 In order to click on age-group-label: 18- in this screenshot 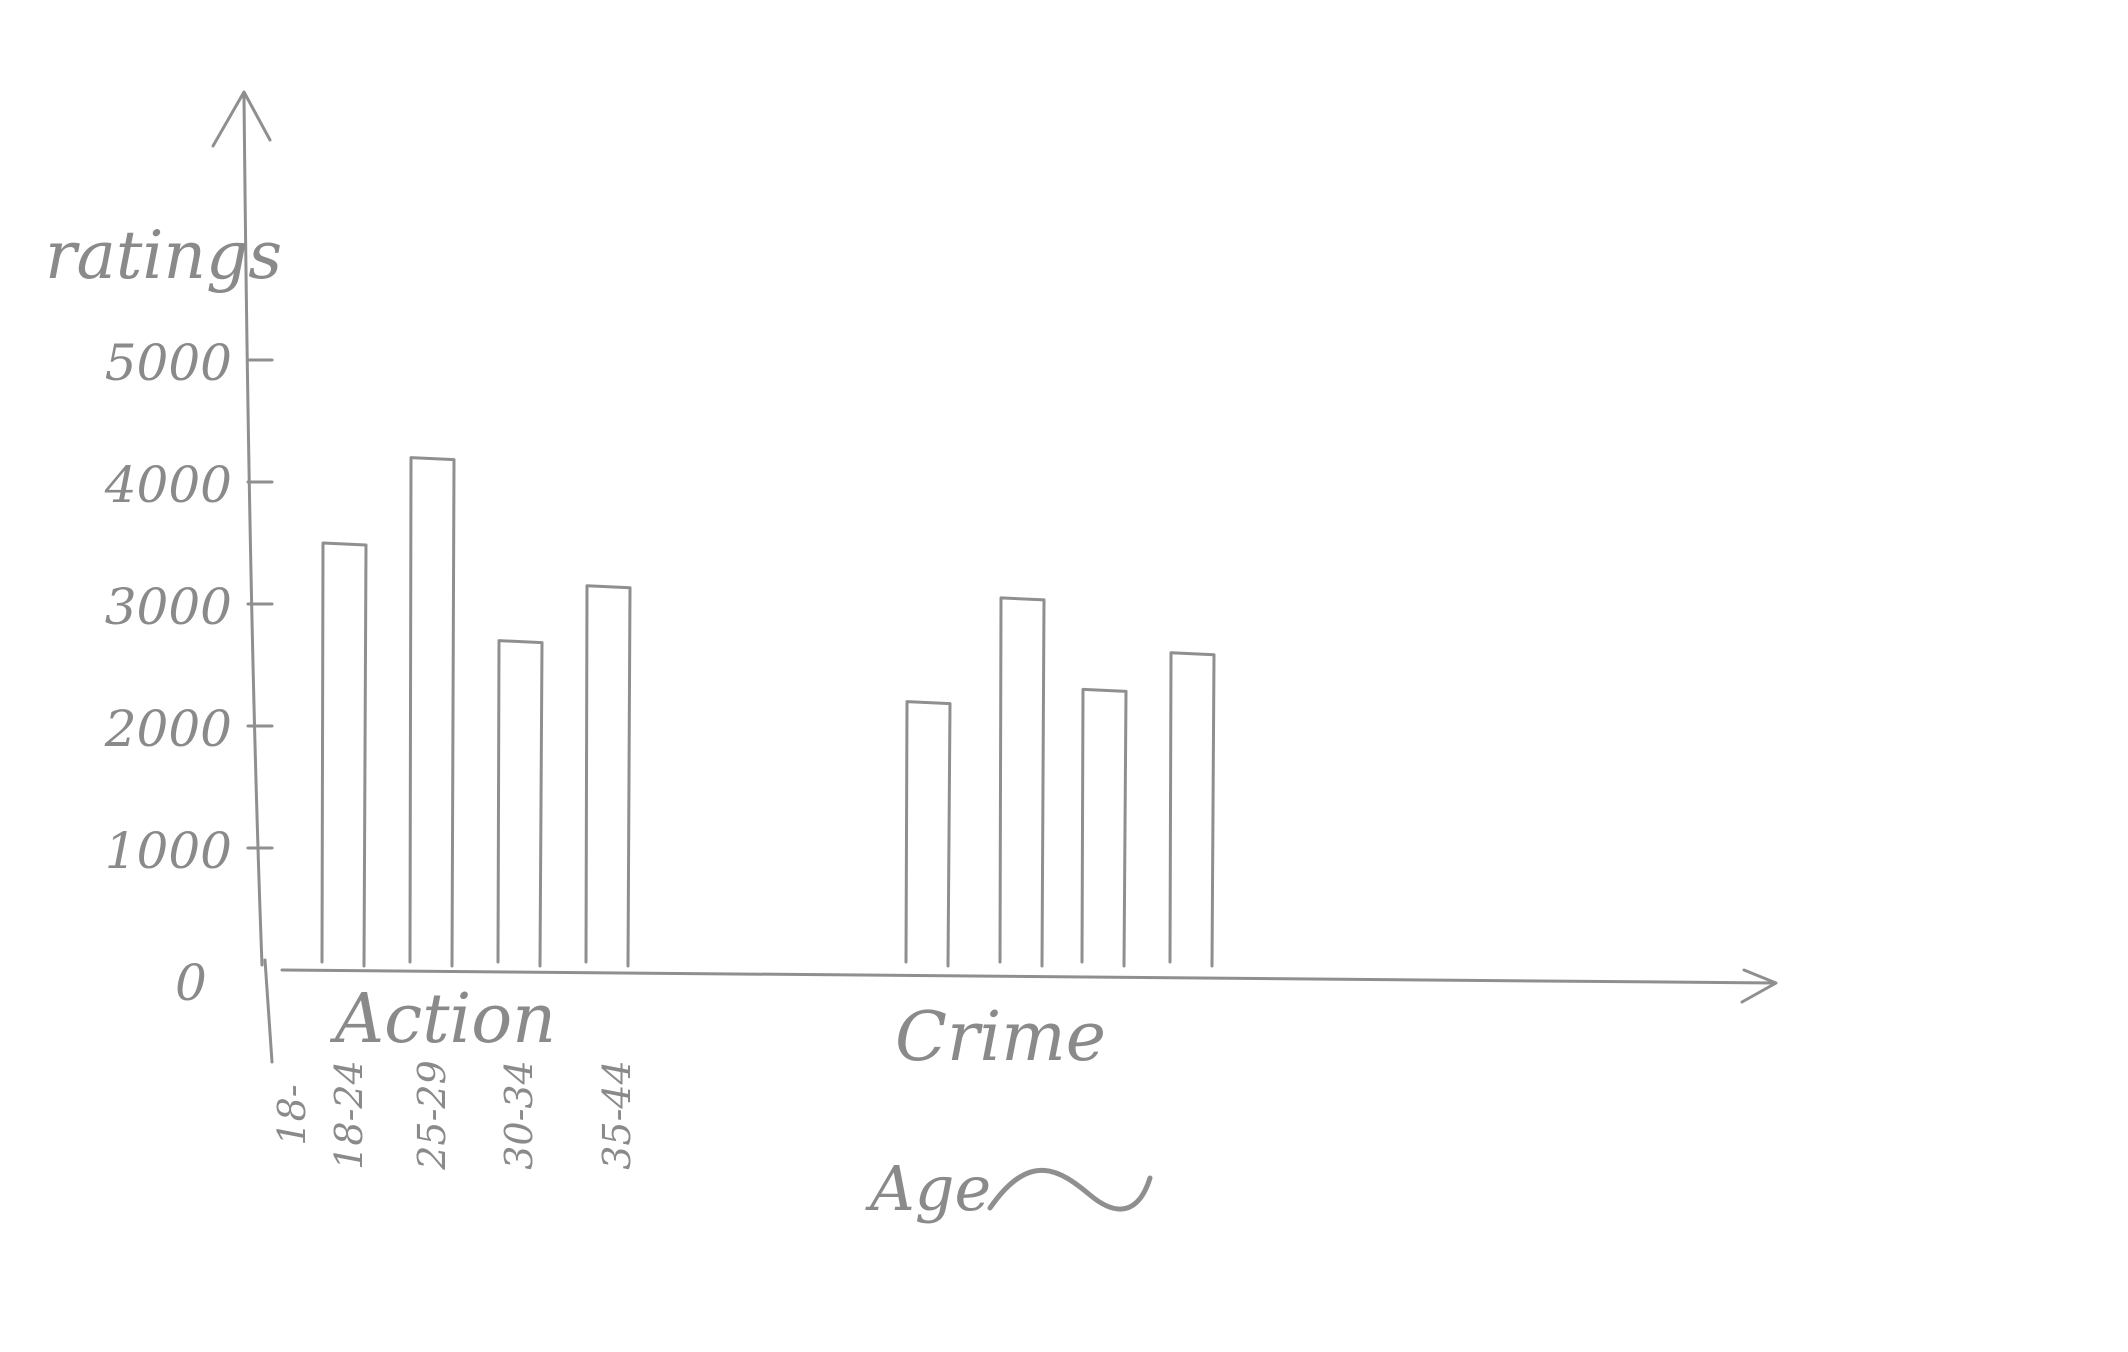, I will do `click(292, 1114)`.